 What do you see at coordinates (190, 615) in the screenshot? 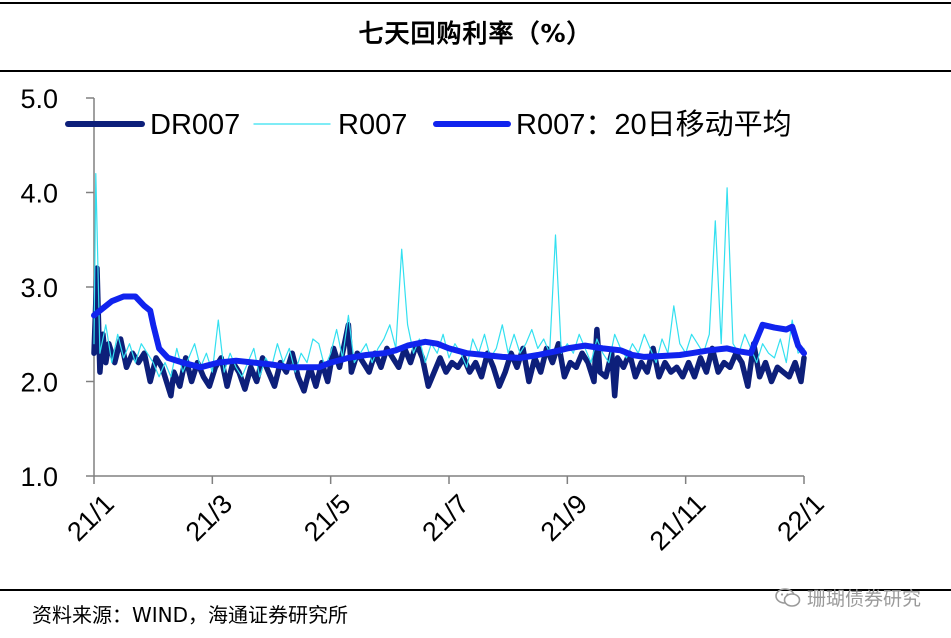
I see `source-note: 资料来源：WIND，海通证券研究所` at bounding box center [190, 615].